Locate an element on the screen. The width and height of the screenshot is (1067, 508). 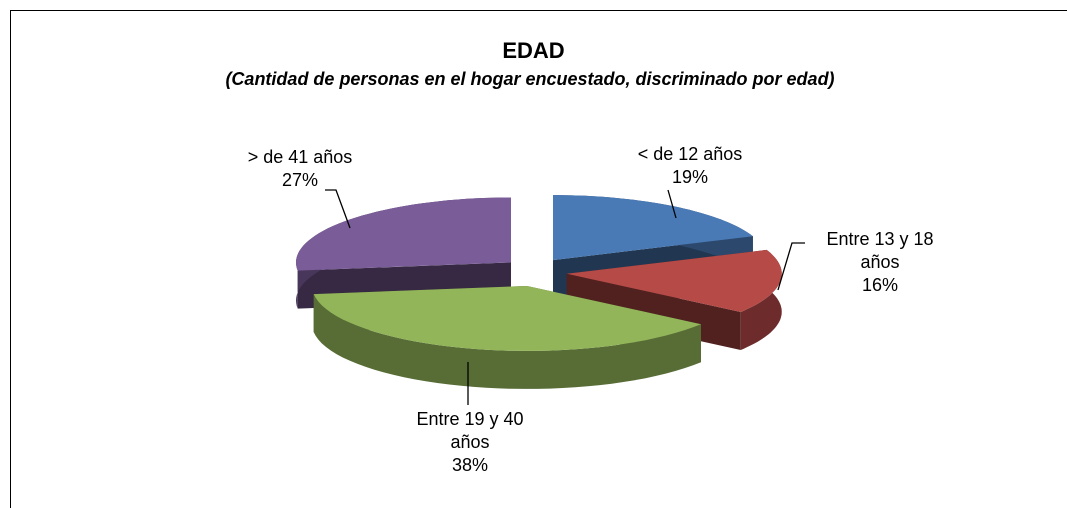
data-label: Entre 13 y 18 años 16% is located at coordinates (880, 262).